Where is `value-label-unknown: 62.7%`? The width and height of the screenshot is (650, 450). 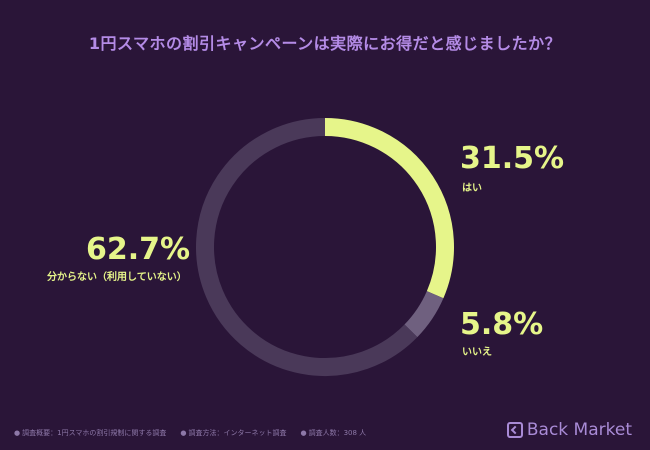
value-label-unknown: 62.7% is located at coordinates (138, 249).